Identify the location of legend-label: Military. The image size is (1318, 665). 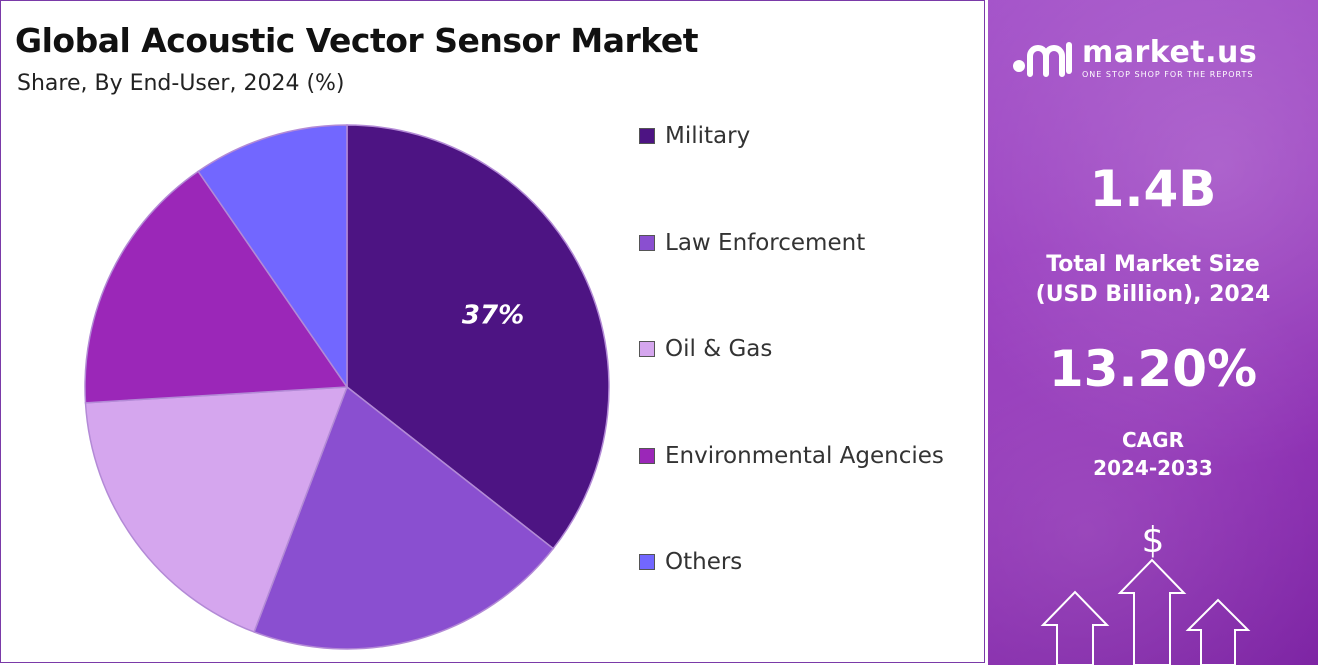
(708, 136).